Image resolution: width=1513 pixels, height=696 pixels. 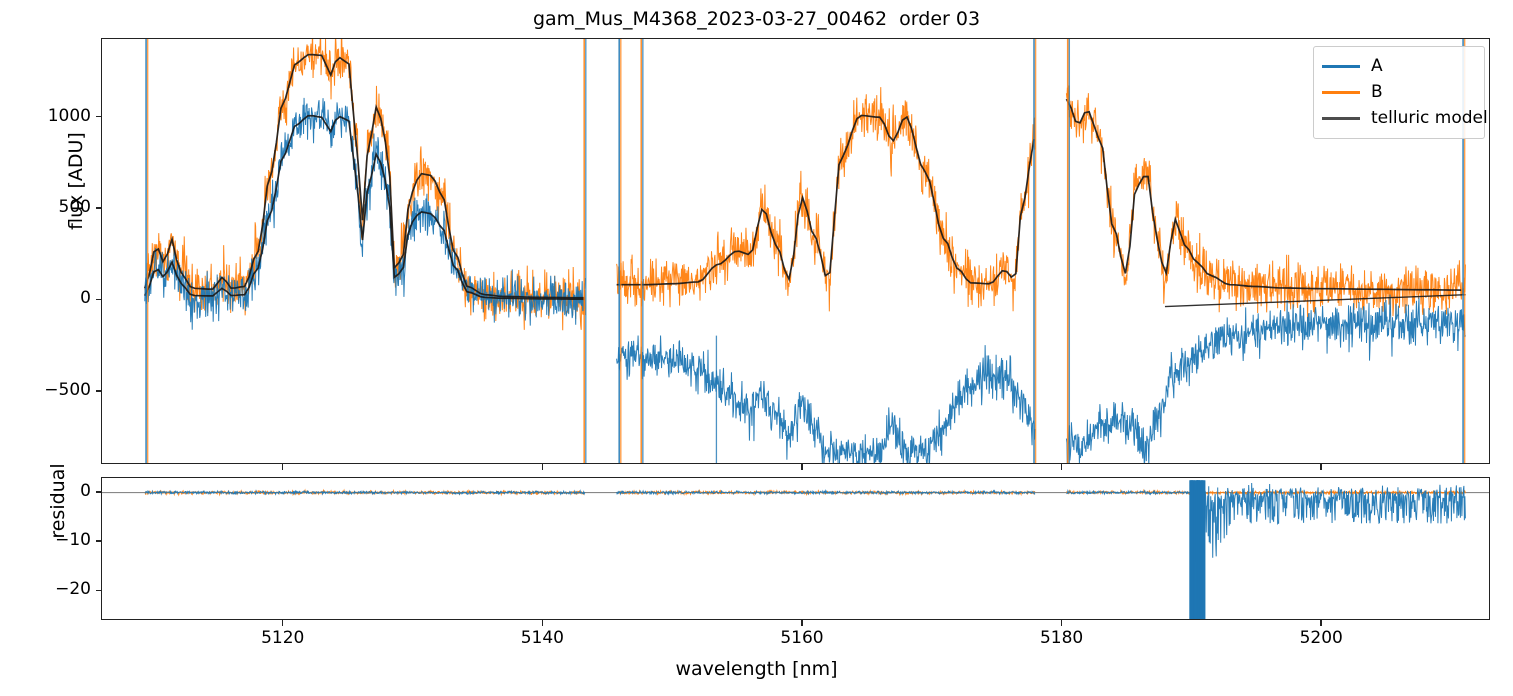 What do you see at coordinates (1377, 92) in the screenshot?
I see `legend-label-b: B` at bounding box center [1377, 92].